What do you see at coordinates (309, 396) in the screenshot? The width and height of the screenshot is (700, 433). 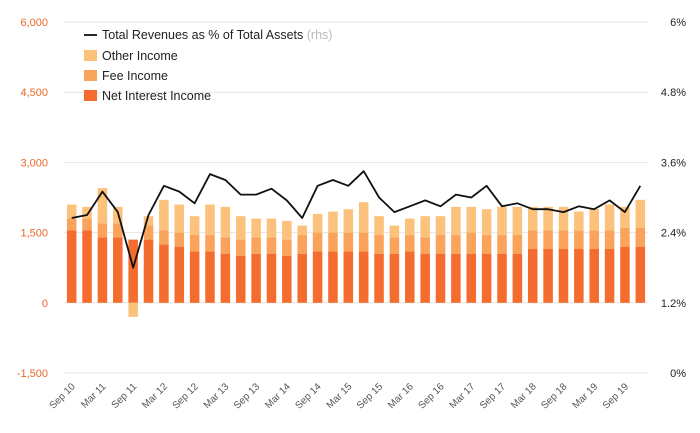 I see `x-tick-8: Sep 14` at bounding box center [309, 396].